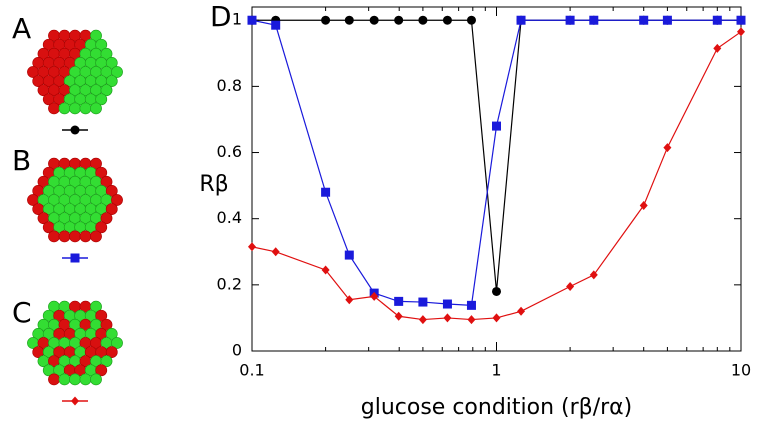 This screenshot has width=759, height=429. I want to click on panel-label: C, so click(22, 312).